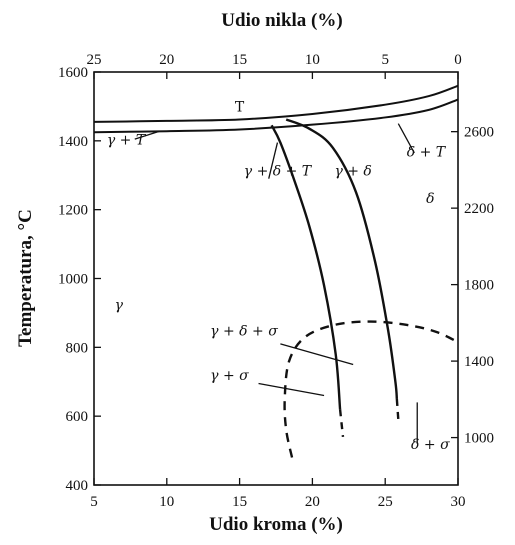 The image size is (515, 545). What do you see at coordinates (430, 199) in the screenshot?
I see `phase-label: δ` at bounding box center [430, 199].